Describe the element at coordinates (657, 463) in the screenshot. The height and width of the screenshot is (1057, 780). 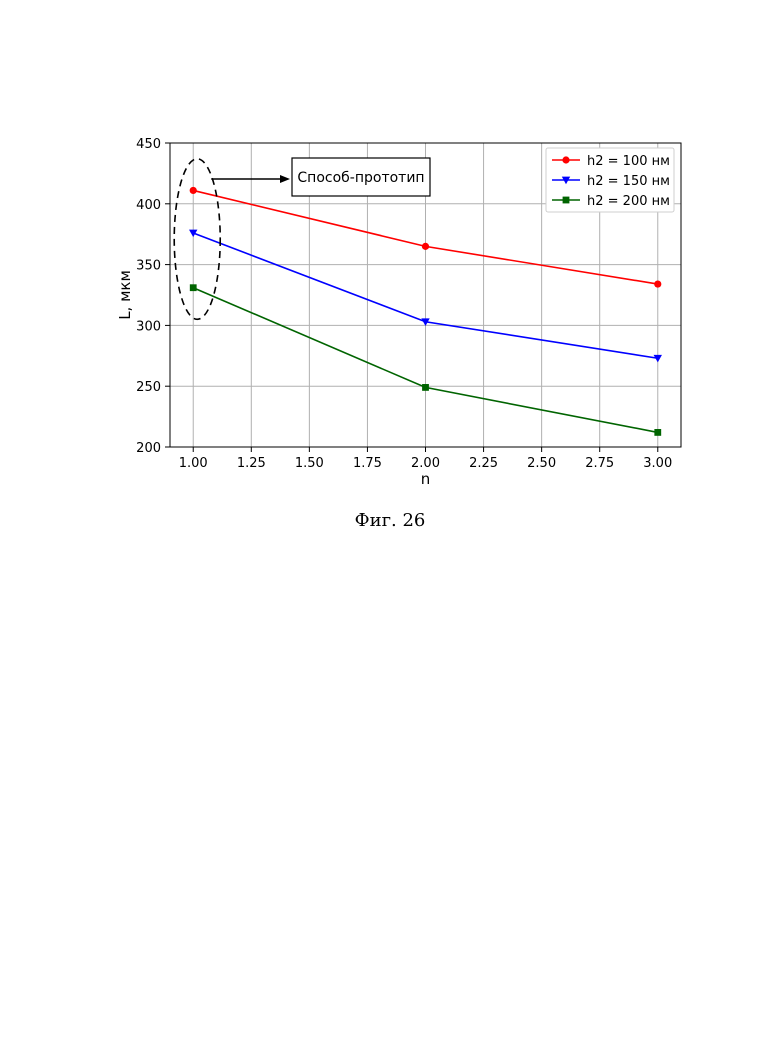
I see `x-tick-label: 3.00` at that location.